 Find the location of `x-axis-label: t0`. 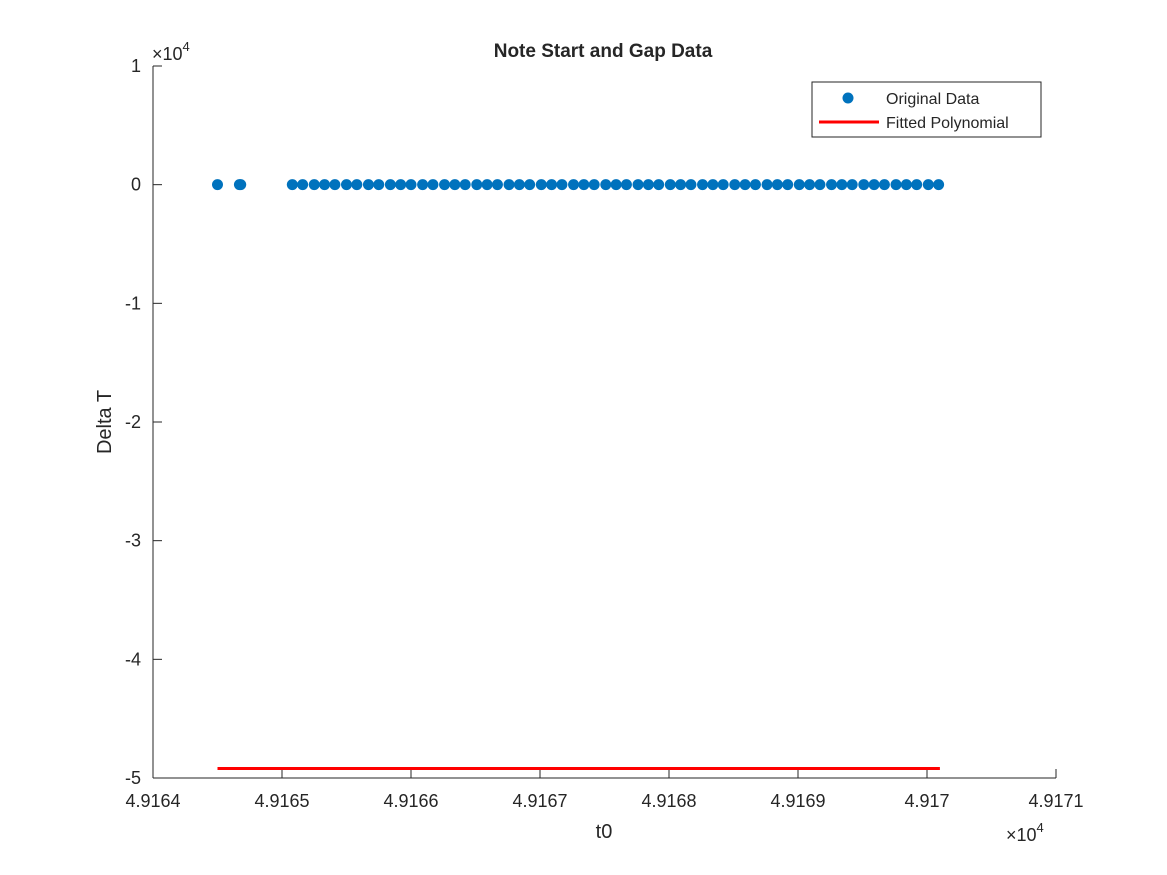

x-axis-label: t0 is located at coordinates (604, 832).